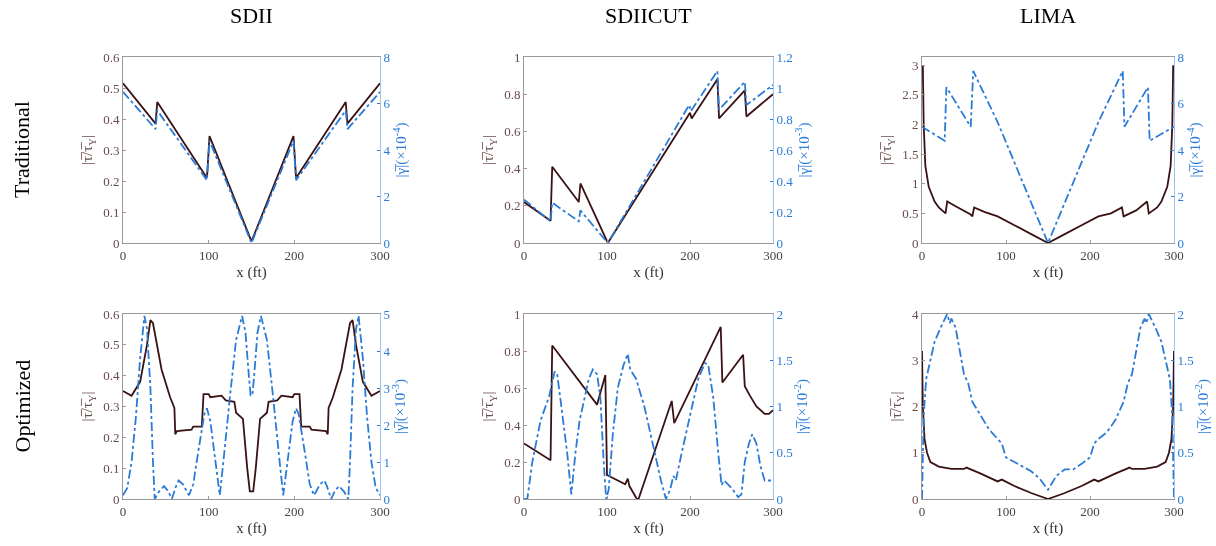 This screenshot has width=1216, height=546. I want to click on y2-tick-label: 0.4, so click(785, 181).